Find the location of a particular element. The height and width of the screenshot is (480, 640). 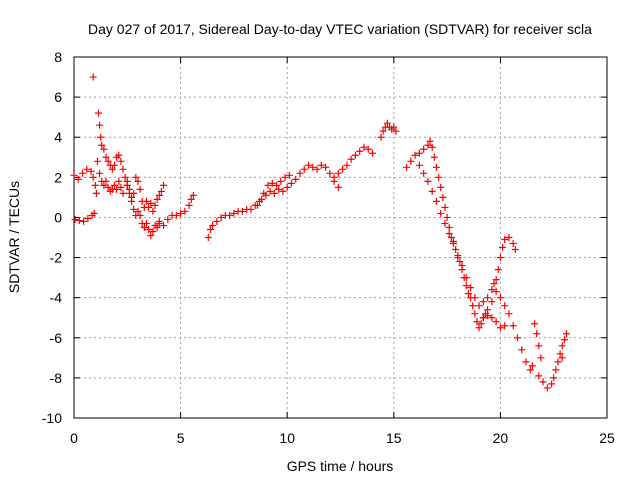

x-tick-label: 20 is located at coordinates (501, 438).